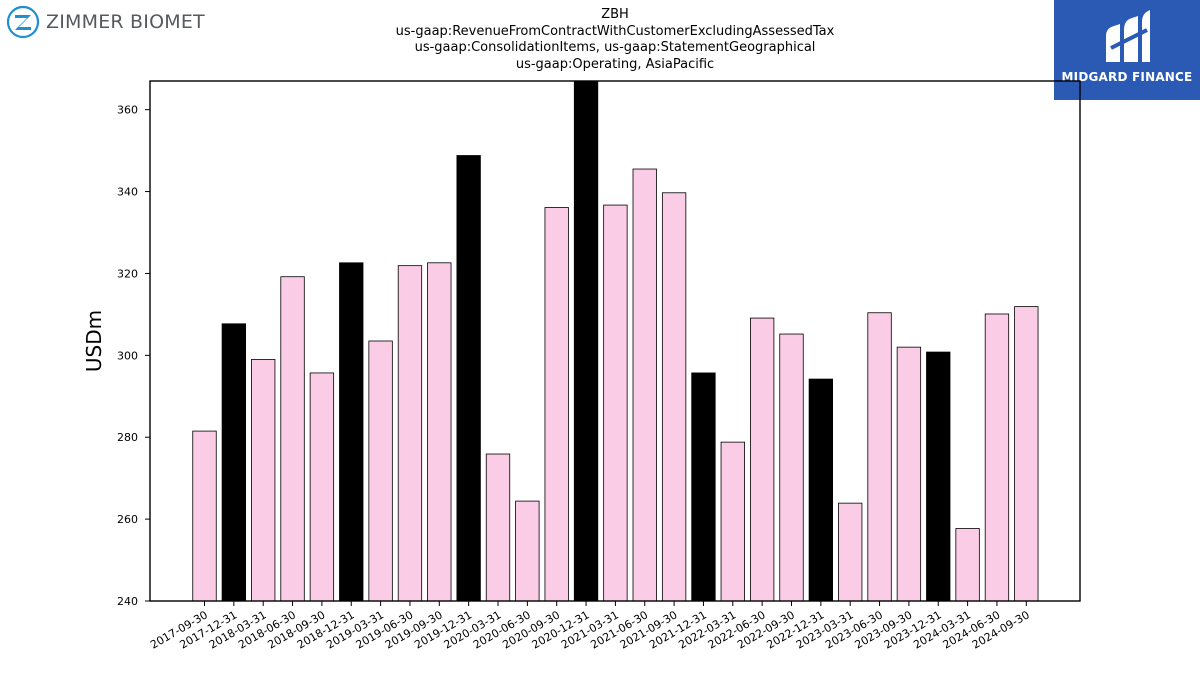 The image size is (1200, 675). What do you see at coordinates (1127, 77) in the screenshot?
I see `midgard-finance-name: MIDGARD FINANCE` at bounding box center [1127, 77].